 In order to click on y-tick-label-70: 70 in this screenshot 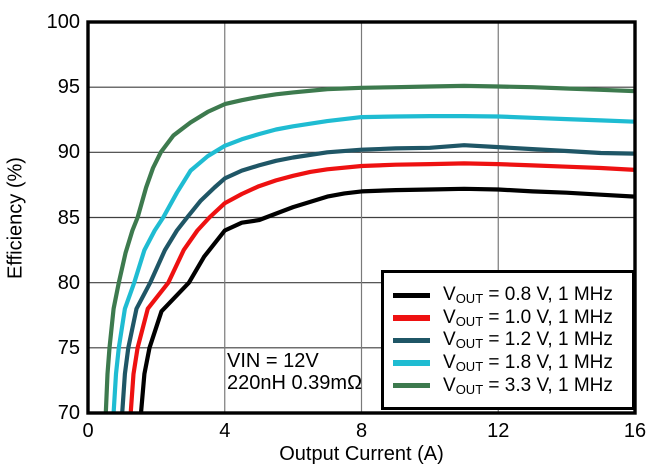, I will do `click(68, 413)`.